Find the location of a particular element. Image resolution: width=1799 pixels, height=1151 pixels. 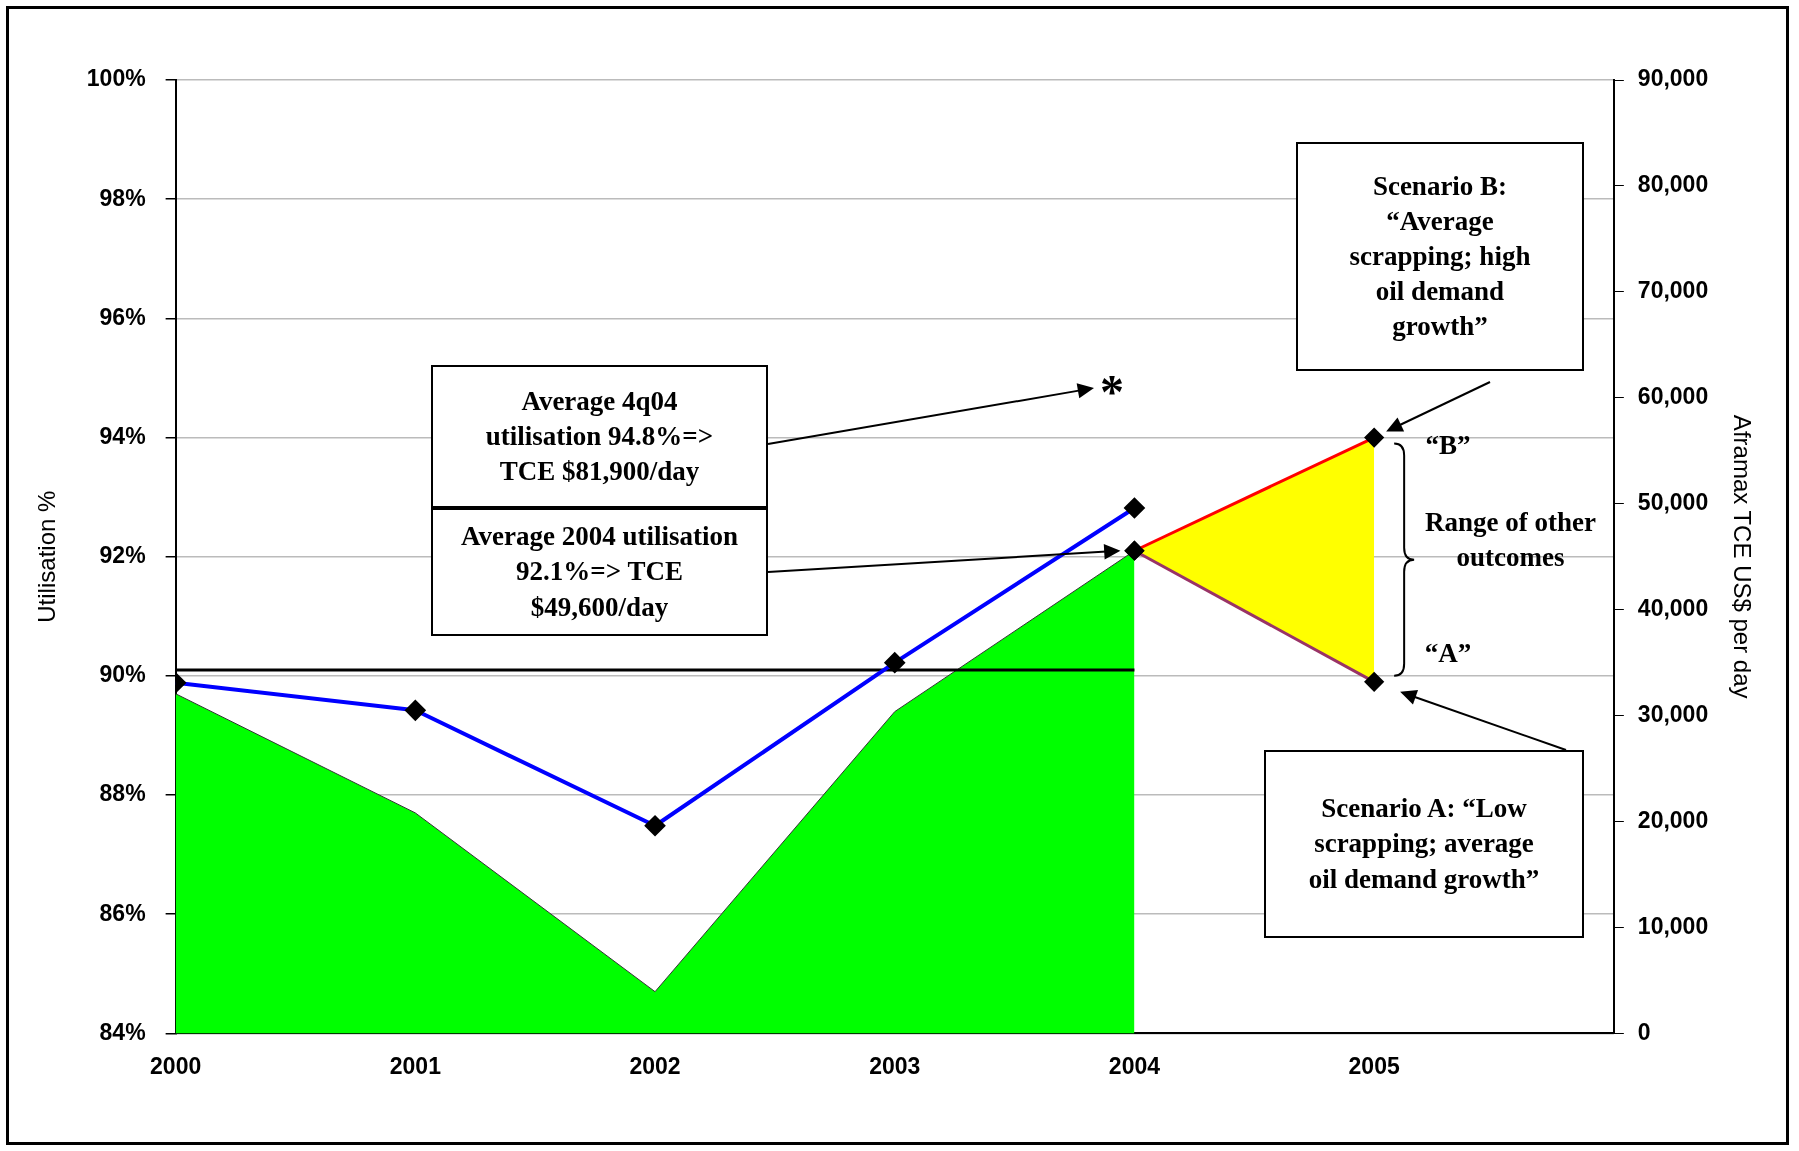

y-axis-title: Utilisation % is located at coordinates (47, 556).